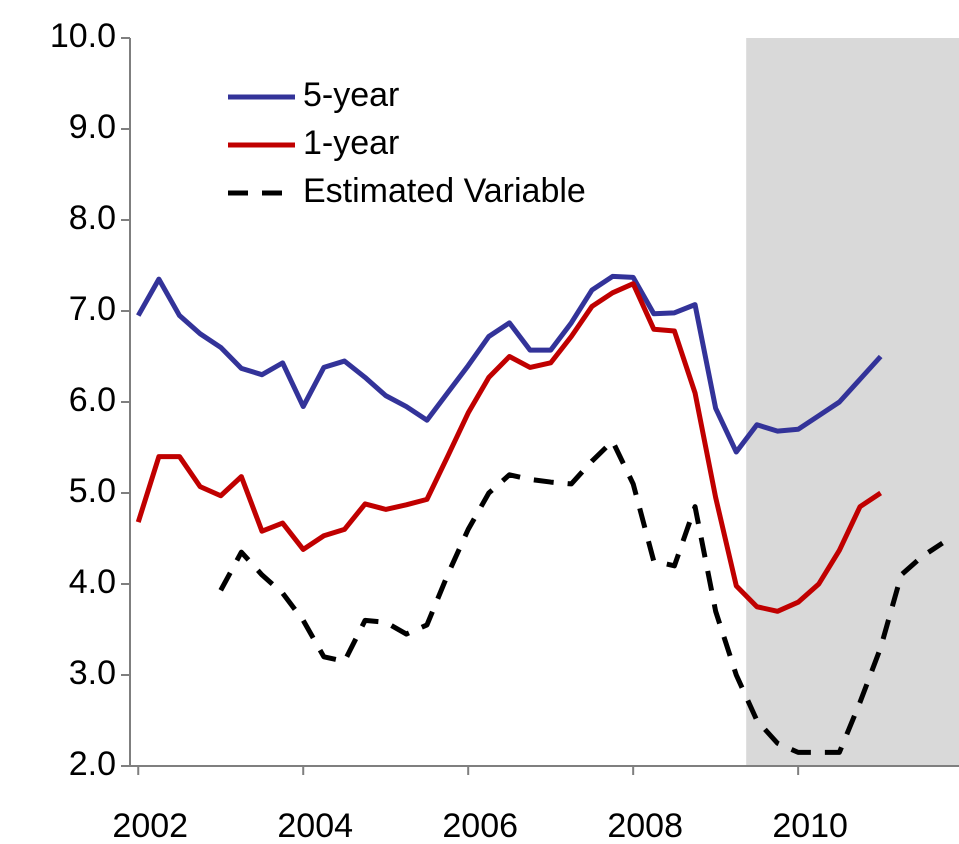 Image resolution: width=959 pixels, height=844 pixels. Describe the element at coordinates (92, 673) in the screenshot. I see `y-tick-label: 3.0` at that location.